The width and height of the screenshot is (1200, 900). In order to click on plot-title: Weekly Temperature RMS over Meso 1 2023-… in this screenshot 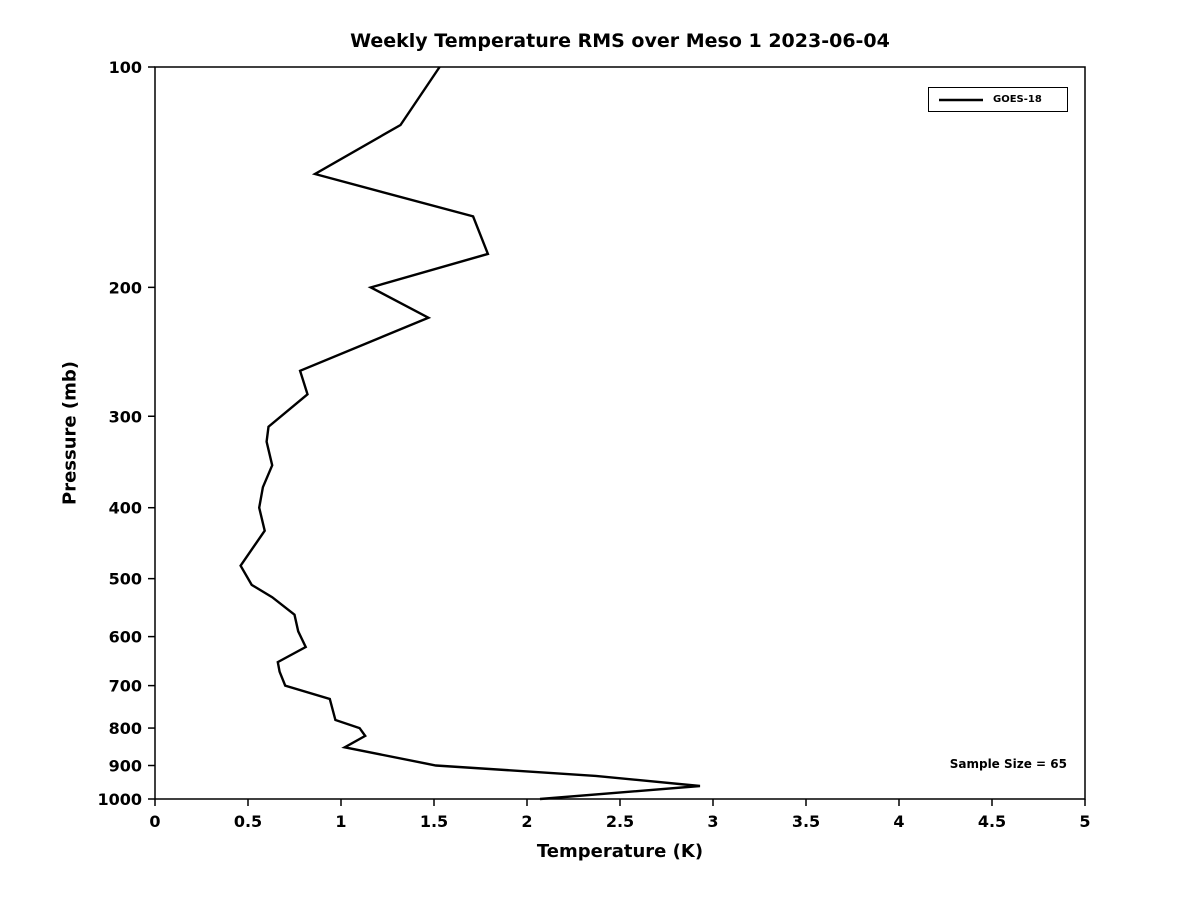, I will do `click(620, 41)`.